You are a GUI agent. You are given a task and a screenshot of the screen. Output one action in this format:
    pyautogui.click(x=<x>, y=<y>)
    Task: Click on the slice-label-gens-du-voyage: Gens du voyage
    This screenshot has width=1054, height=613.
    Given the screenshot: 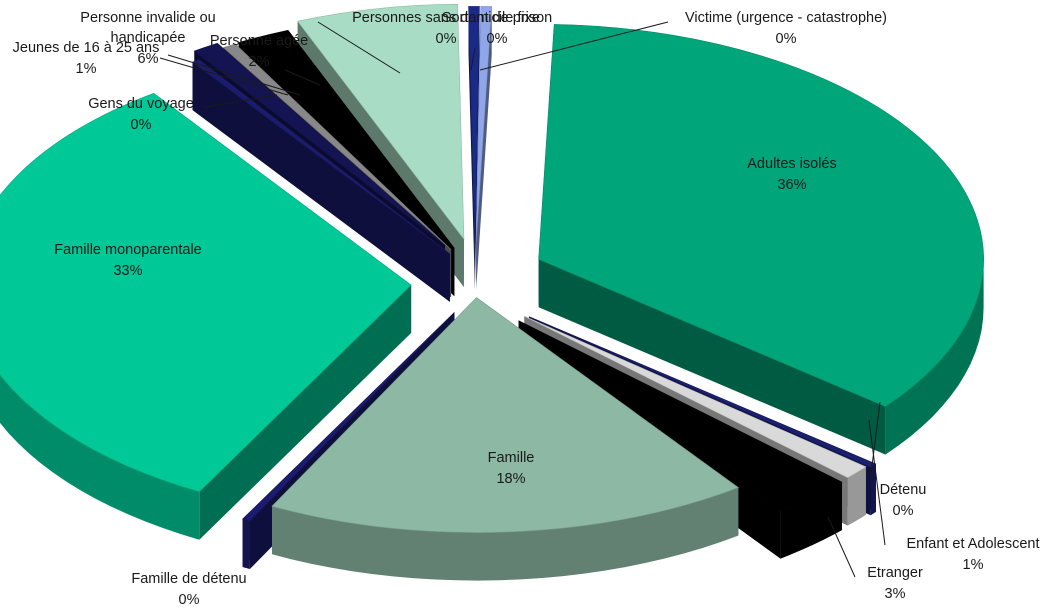 What is the action you would take?
    pyautogui.click(x=141, y=104)
    